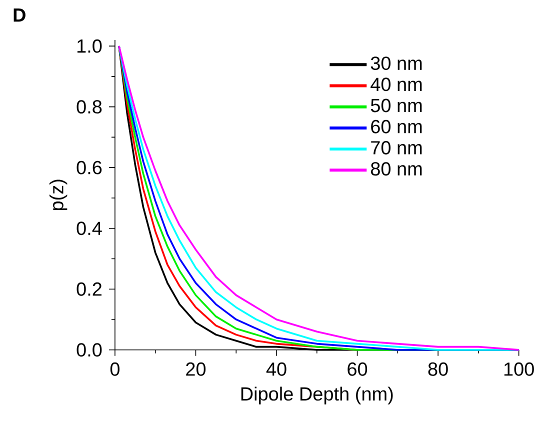 The image size is (541, 430). What do you see at coordinates (358, 369) in the screenshot?
I see `x-tick-label: 60` at bounding box center [358, 369].